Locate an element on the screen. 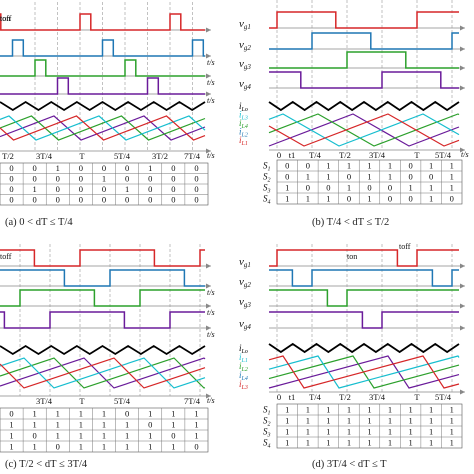  b-tick-label: t1 is located at coordinates (292, 155).